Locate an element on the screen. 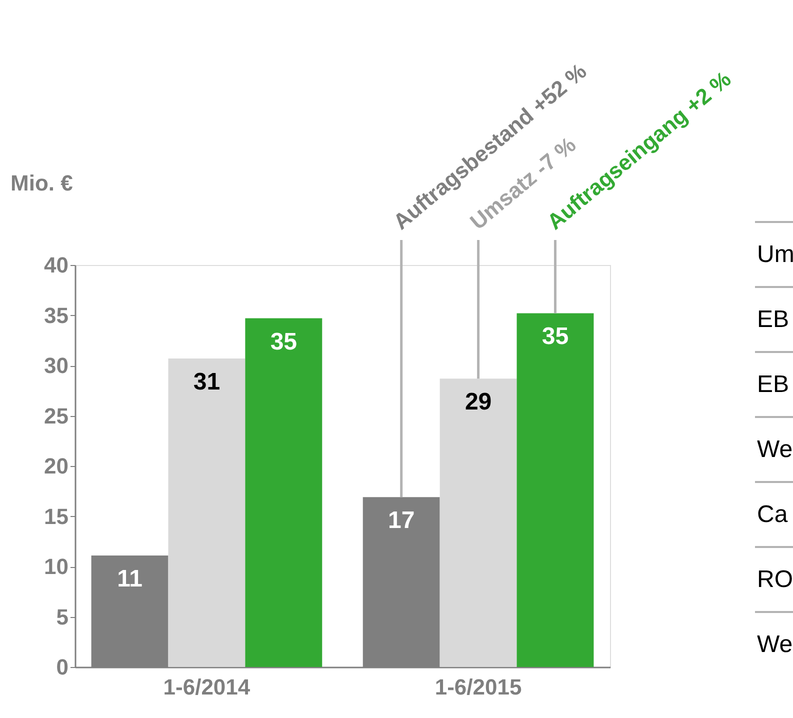  y-tick-label: 15 is located at coordinates (56, 516).